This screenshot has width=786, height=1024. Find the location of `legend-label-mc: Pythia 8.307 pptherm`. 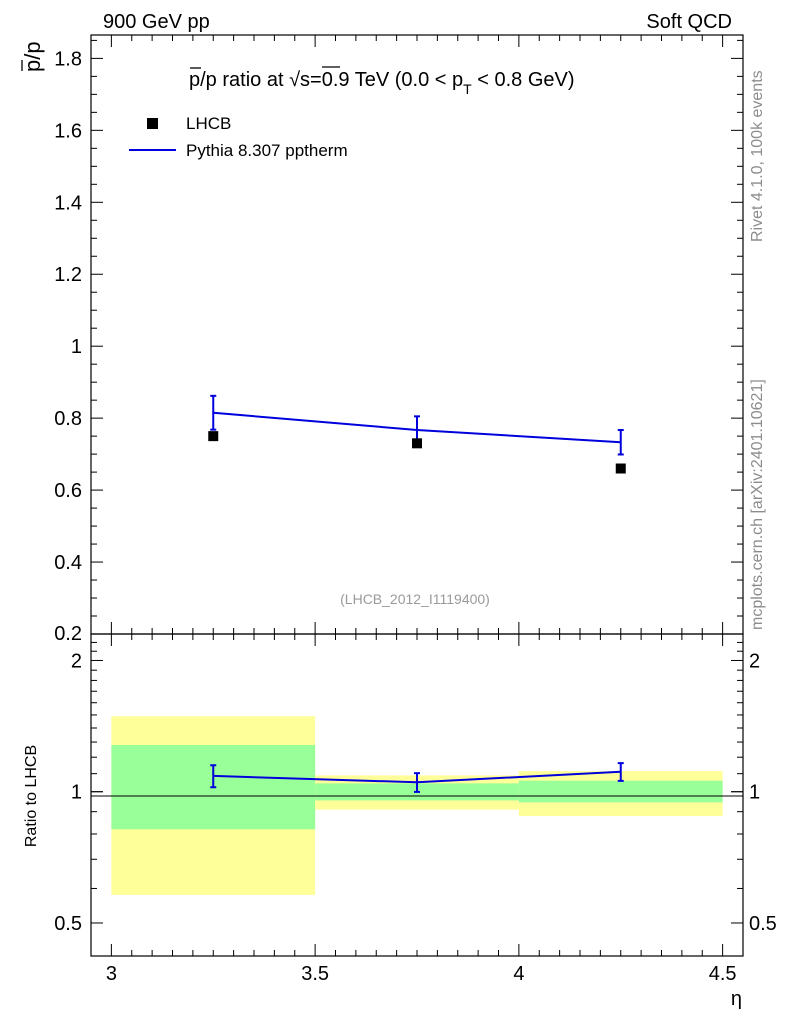

legend-label-mc: Pythia 8.307 pptherm is located at coordinates (267, 150).